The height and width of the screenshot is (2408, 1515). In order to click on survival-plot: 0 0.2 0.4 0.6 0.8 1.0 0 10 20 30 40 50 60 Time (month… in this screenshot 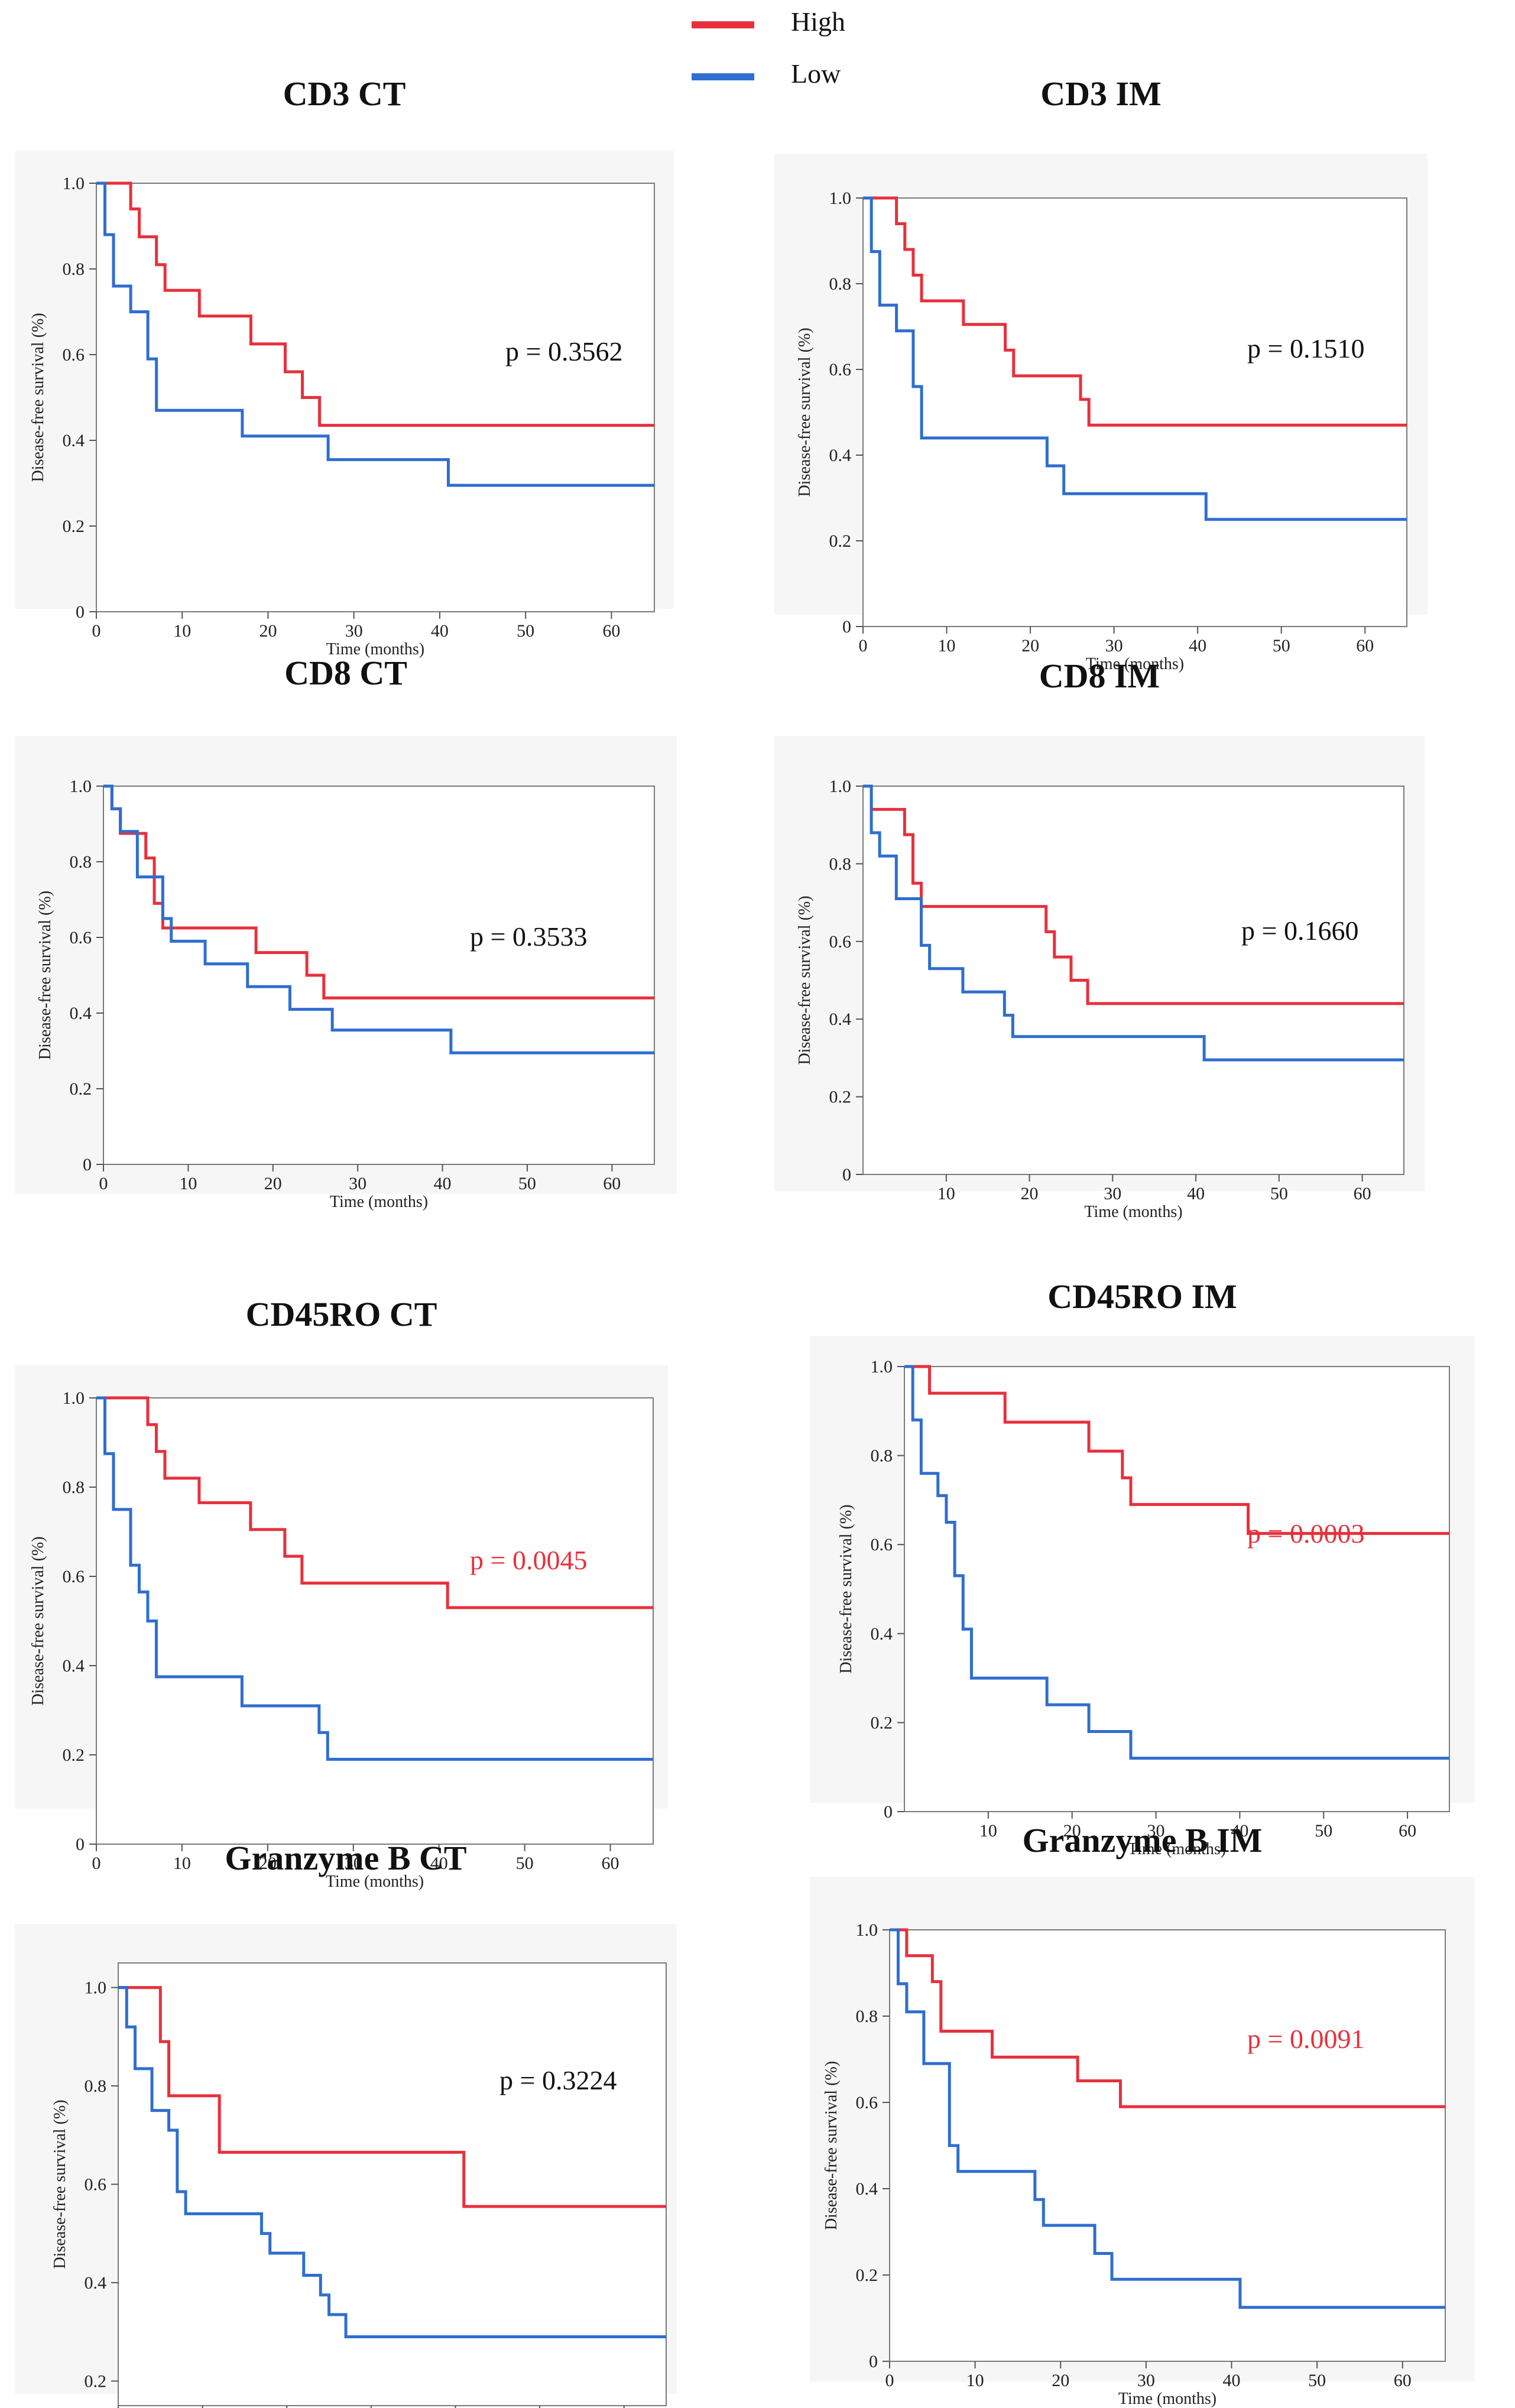, I will do `click(1101, 431)`.